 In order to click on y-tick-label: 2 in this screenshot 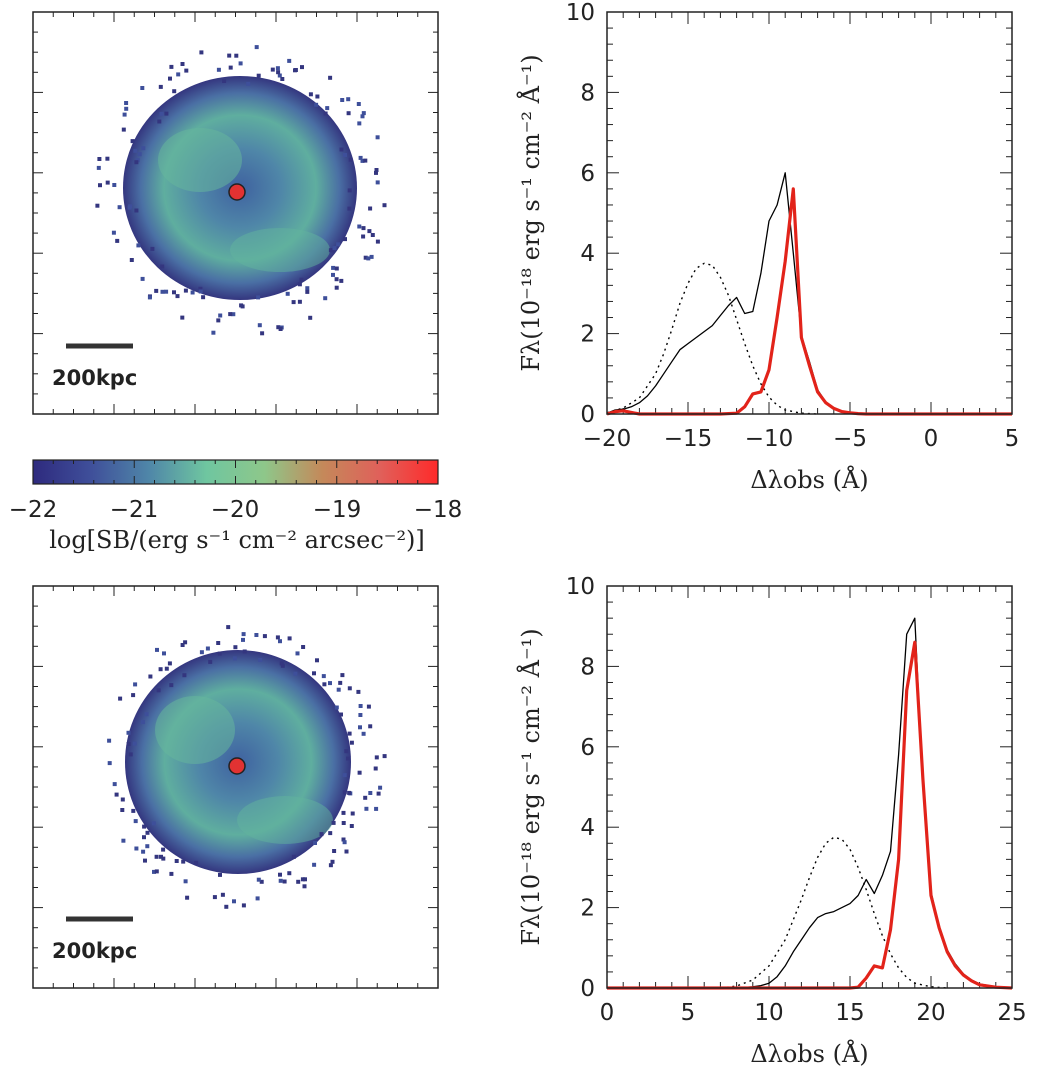, I will do `click(587, 909)`.